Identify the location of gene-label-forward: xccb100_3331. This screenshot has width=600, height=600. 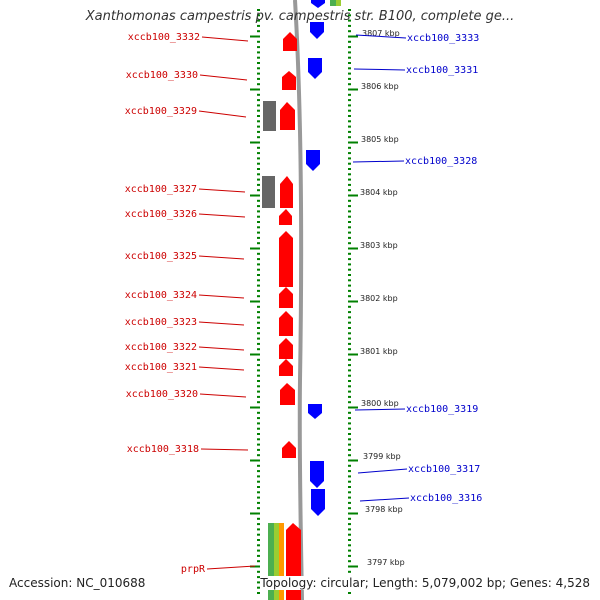
(442, 70).